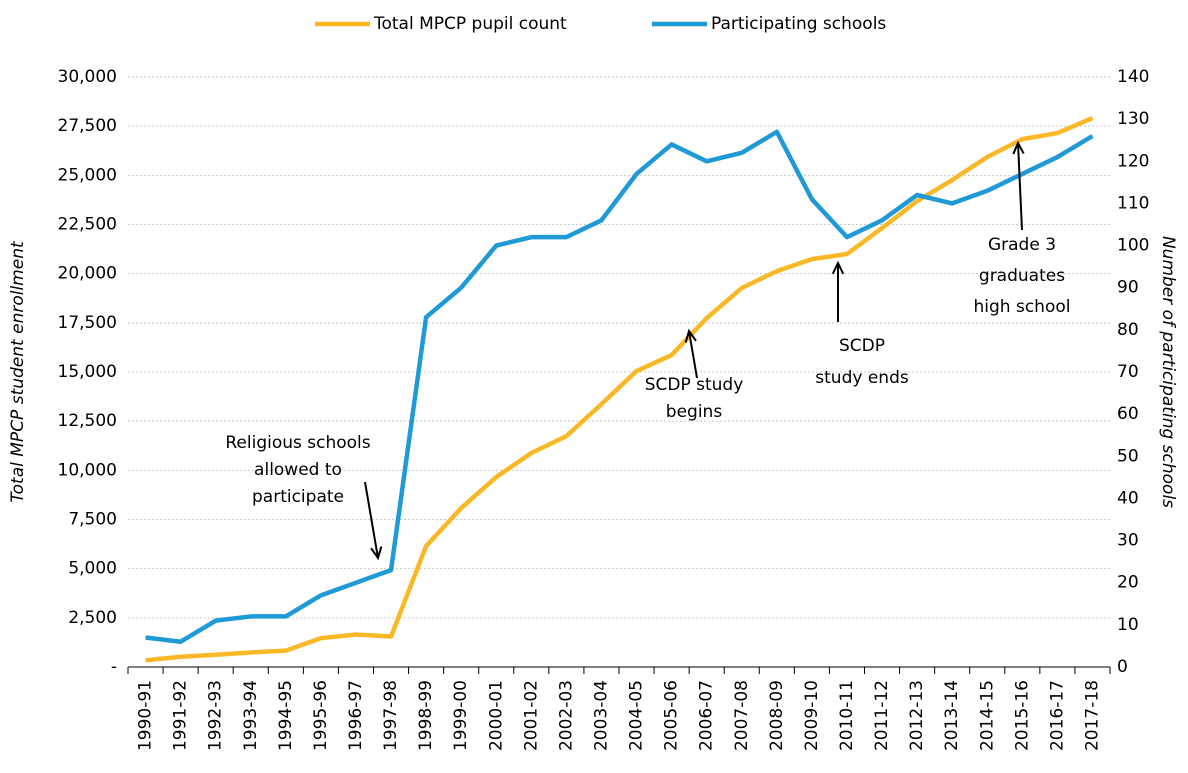 The width and height of the screenshot is (1188, 773). What do you see at coordinates (1092, 715) in the screenshot?
I see `x-tick-label: 2017-18` at bounding box center [1092, 715].